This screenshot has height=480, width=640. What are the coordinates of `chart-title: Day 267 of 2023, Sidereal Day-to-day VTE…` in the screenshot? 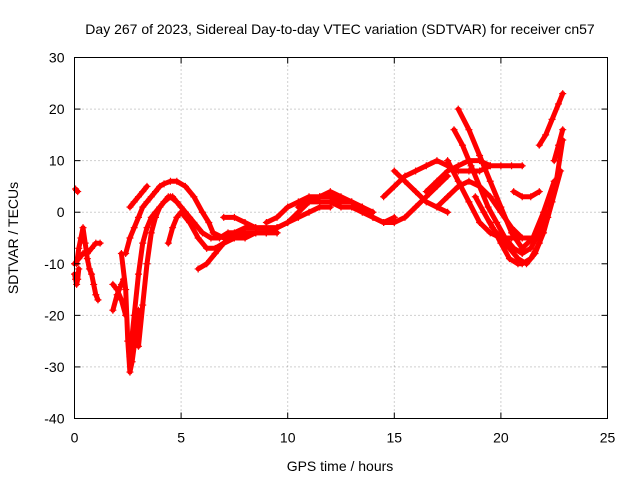 It's located at (340, 29).